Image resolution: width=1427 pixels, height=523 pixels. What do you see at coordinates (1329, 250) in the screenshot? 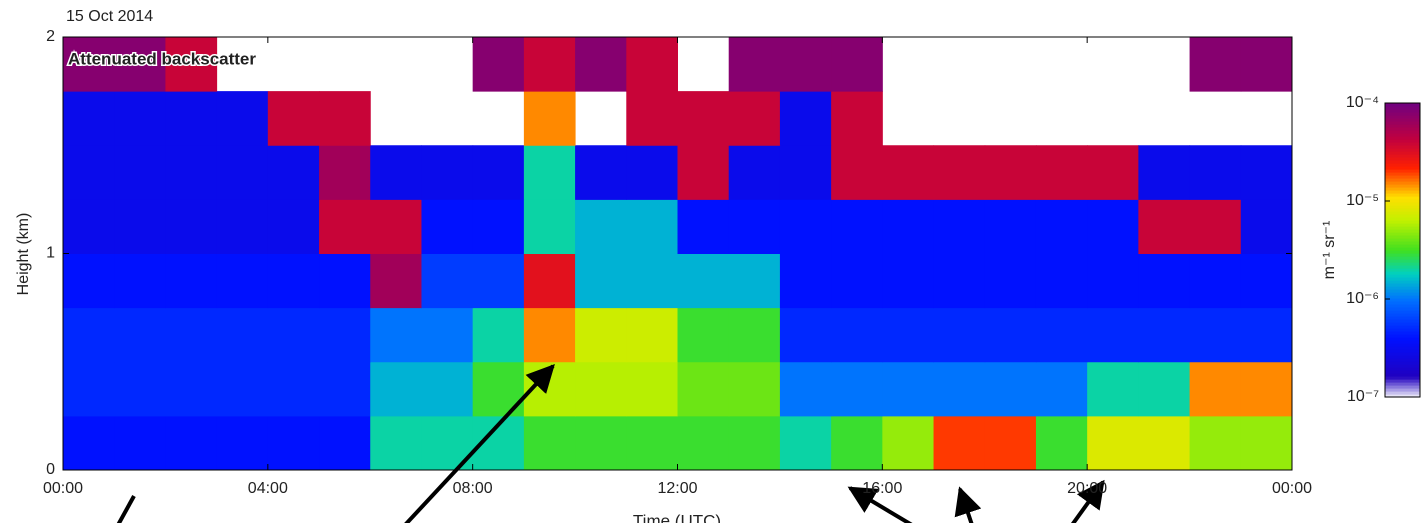
I see `colorbar-label: m⁻¹ sr⁻¹` at bounding box center [1329, 250].